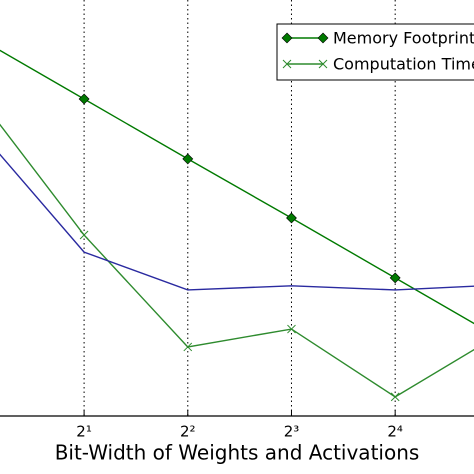  Describe the element at coordinates (188, 432) in the screenshot. I see `x-tick-label: 2²` at that location.